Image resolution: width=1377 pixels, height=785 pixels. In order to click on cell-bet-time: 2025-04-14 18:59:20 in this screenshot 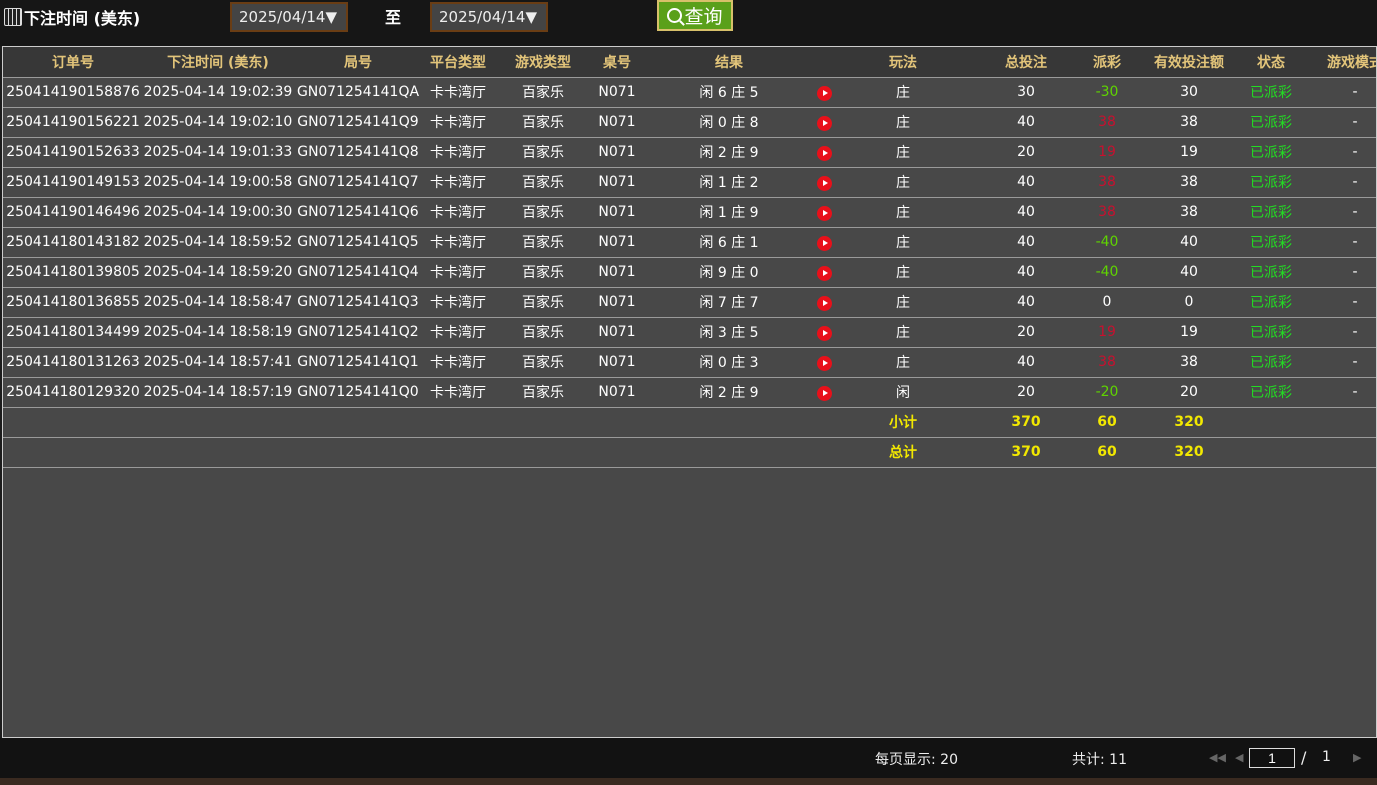, I will do `click(218, 272)`.